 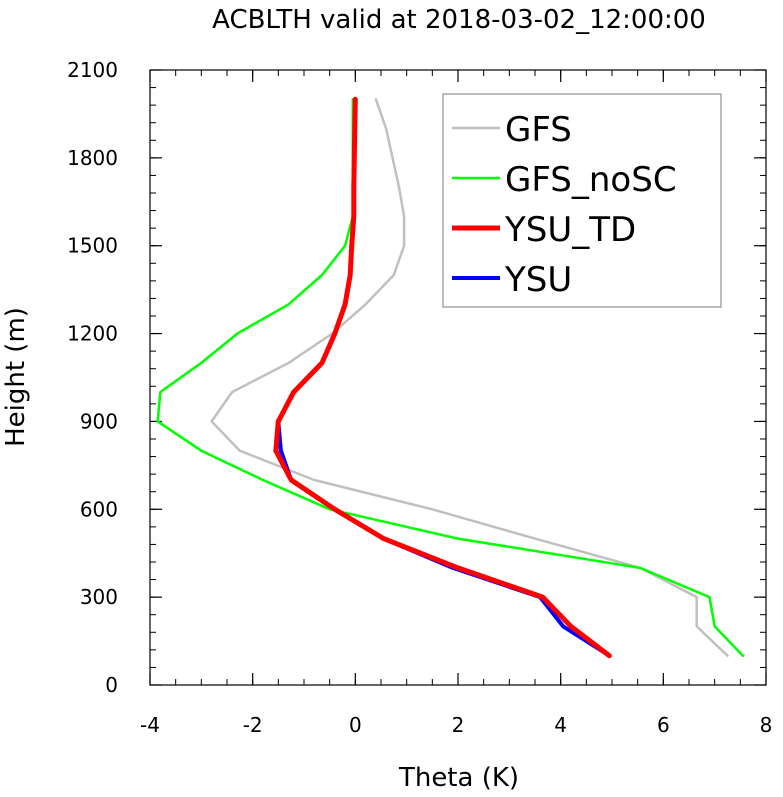 What do you see at coordinates (111, 685) in the screenshot?
I see `y-tick-label: 0` at bounding box center [111, 685].